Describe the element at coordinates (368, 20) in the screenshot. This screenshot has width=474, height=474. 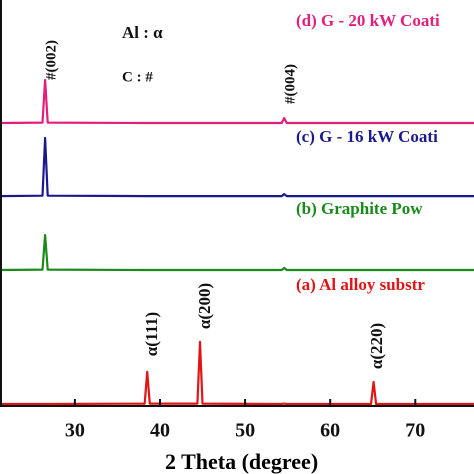
I see `series-label: (d) G - 20 kW Coati` at that location.